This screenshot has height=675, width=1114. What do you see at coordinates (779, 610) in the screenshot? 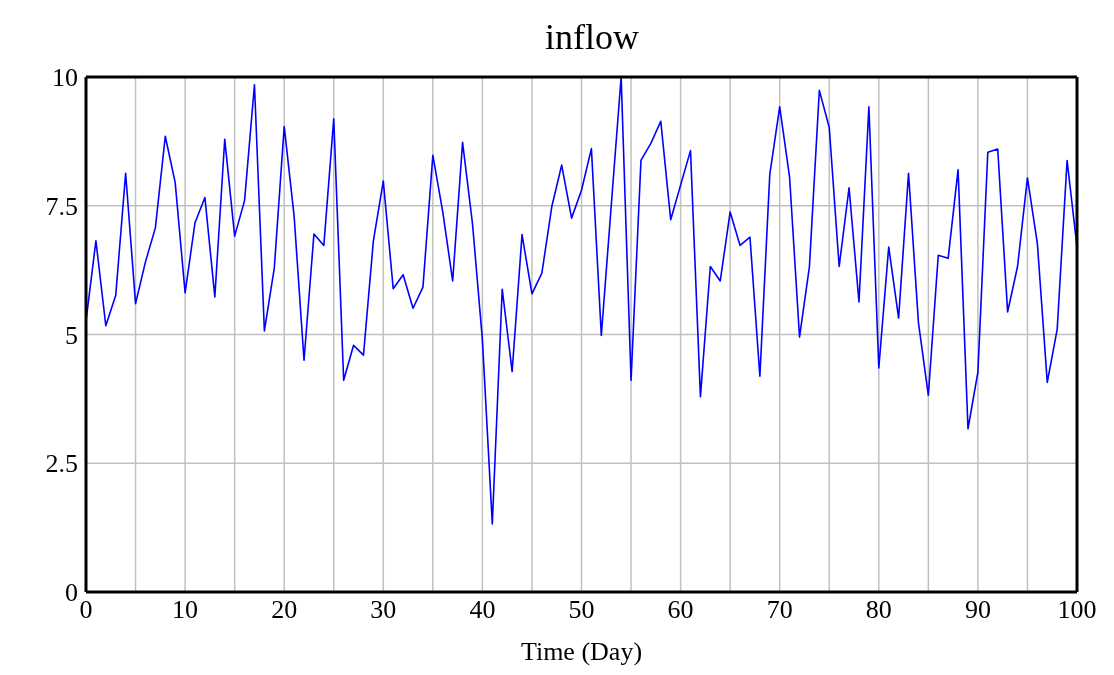
I see `x-tick-label: 70` at bounding box center [779, 610].